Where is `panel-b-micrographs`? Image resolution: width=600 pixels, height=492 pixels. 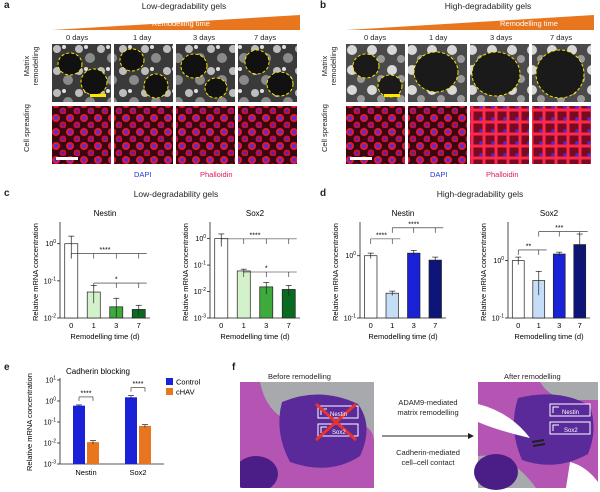 panel-b-micrographs is located at coordinates (468, 104).